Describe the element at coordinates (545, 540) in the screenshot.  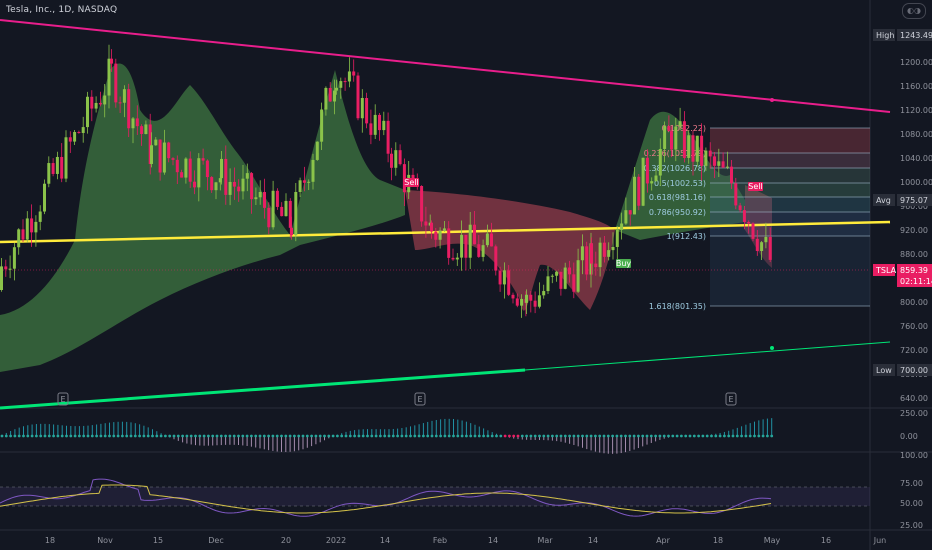
I see `time-tick: Mar` at that location.